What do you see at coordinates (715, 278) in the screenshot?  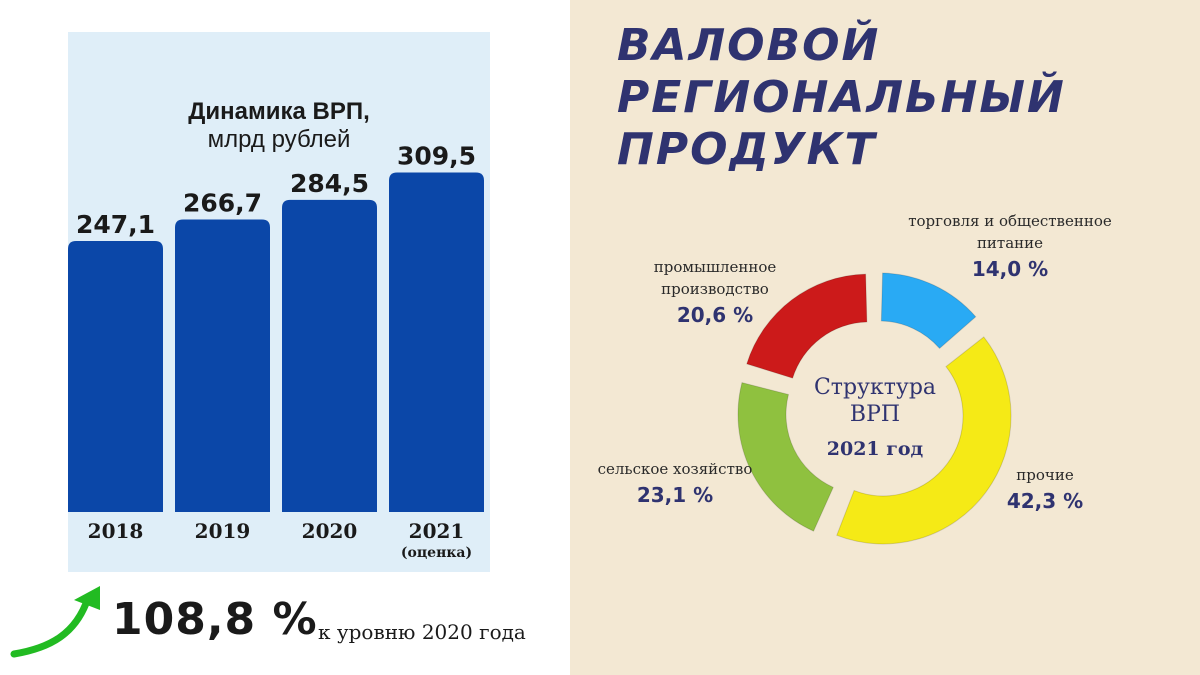 I see `segment-name: промышленное производство` at bounding box center [715, 278].